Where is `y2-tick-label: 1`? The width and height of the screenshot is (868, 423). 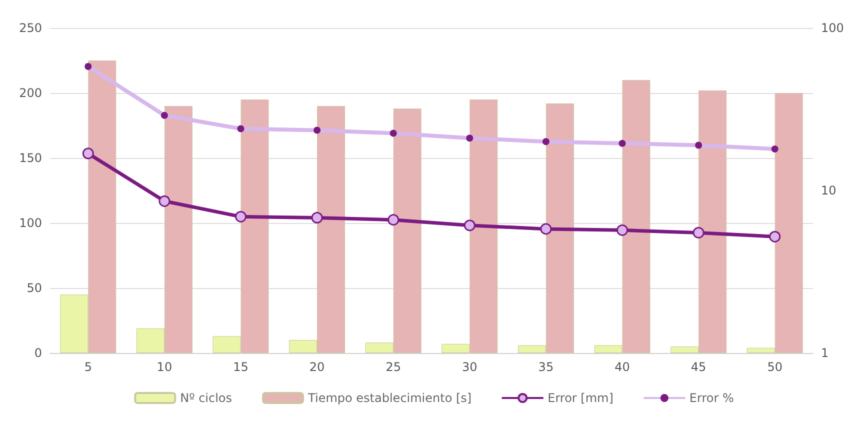 y2-tick-label: 1 is located at coordinates (825, 353).